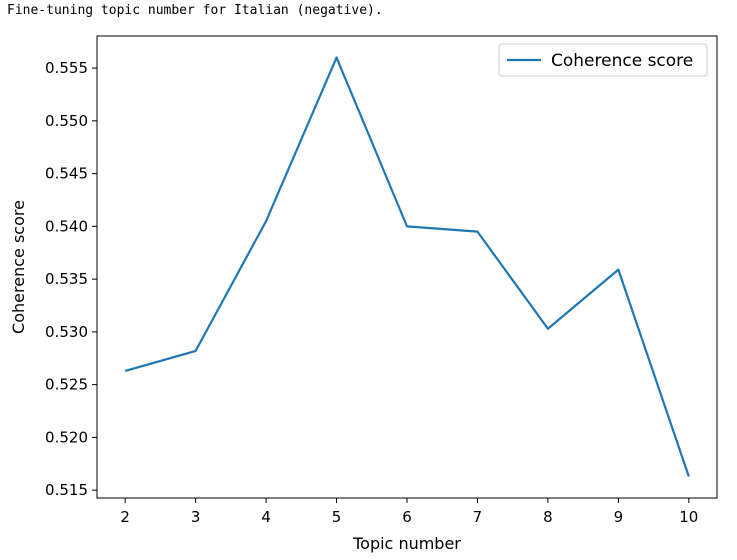 This screenshot has height=560, width=737. What do you see at coordinates (66, 279) in the screenshot?
I see `y-tick-label: 0.535` at bounding box center [66, 279].